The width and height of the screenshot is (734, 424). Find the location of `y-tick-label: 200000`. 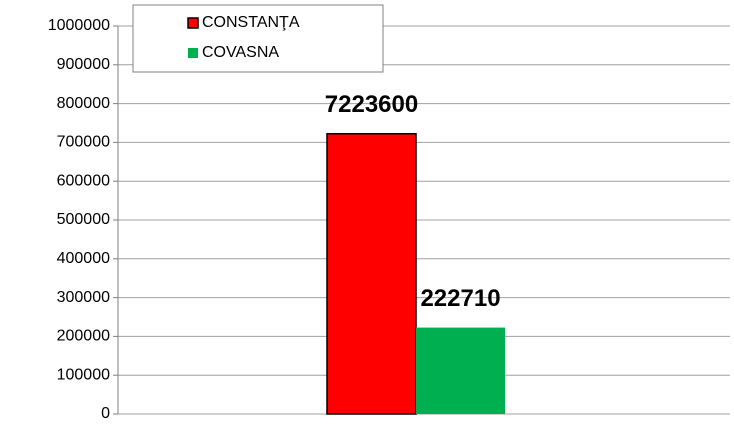

y-tick-label: 200000 is located at coordinates (83, 336).